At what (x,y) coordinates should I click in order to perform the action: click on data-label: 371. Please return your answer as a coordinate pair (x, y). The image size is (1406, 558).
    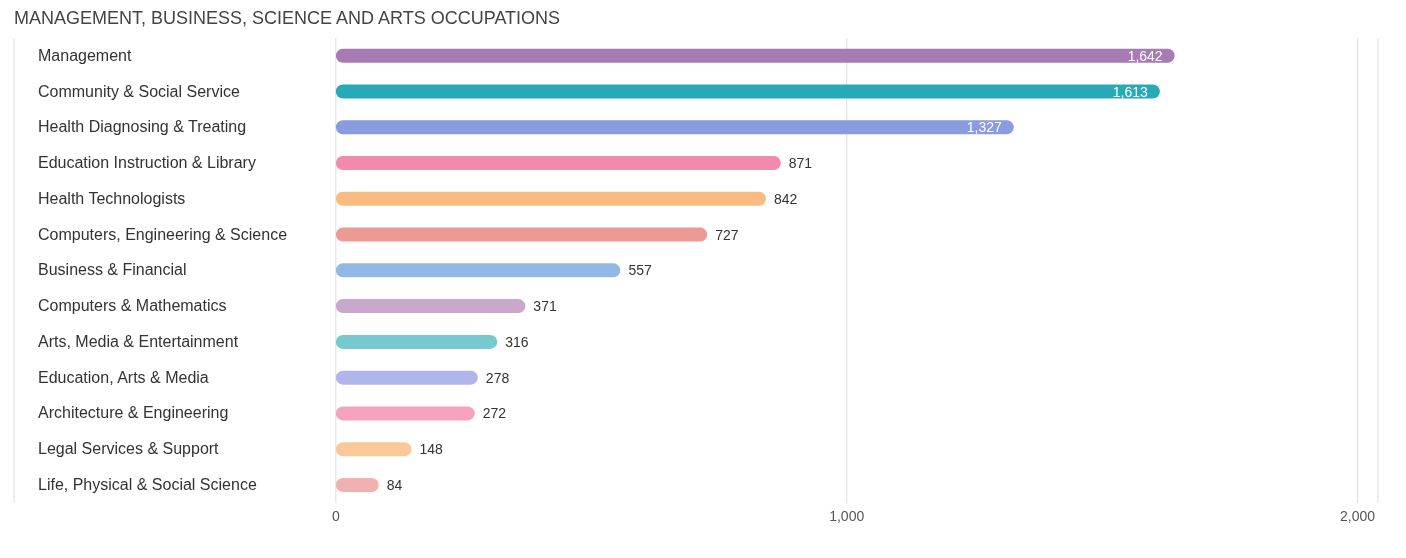
    Looking at the image, I should click on (545, 306).